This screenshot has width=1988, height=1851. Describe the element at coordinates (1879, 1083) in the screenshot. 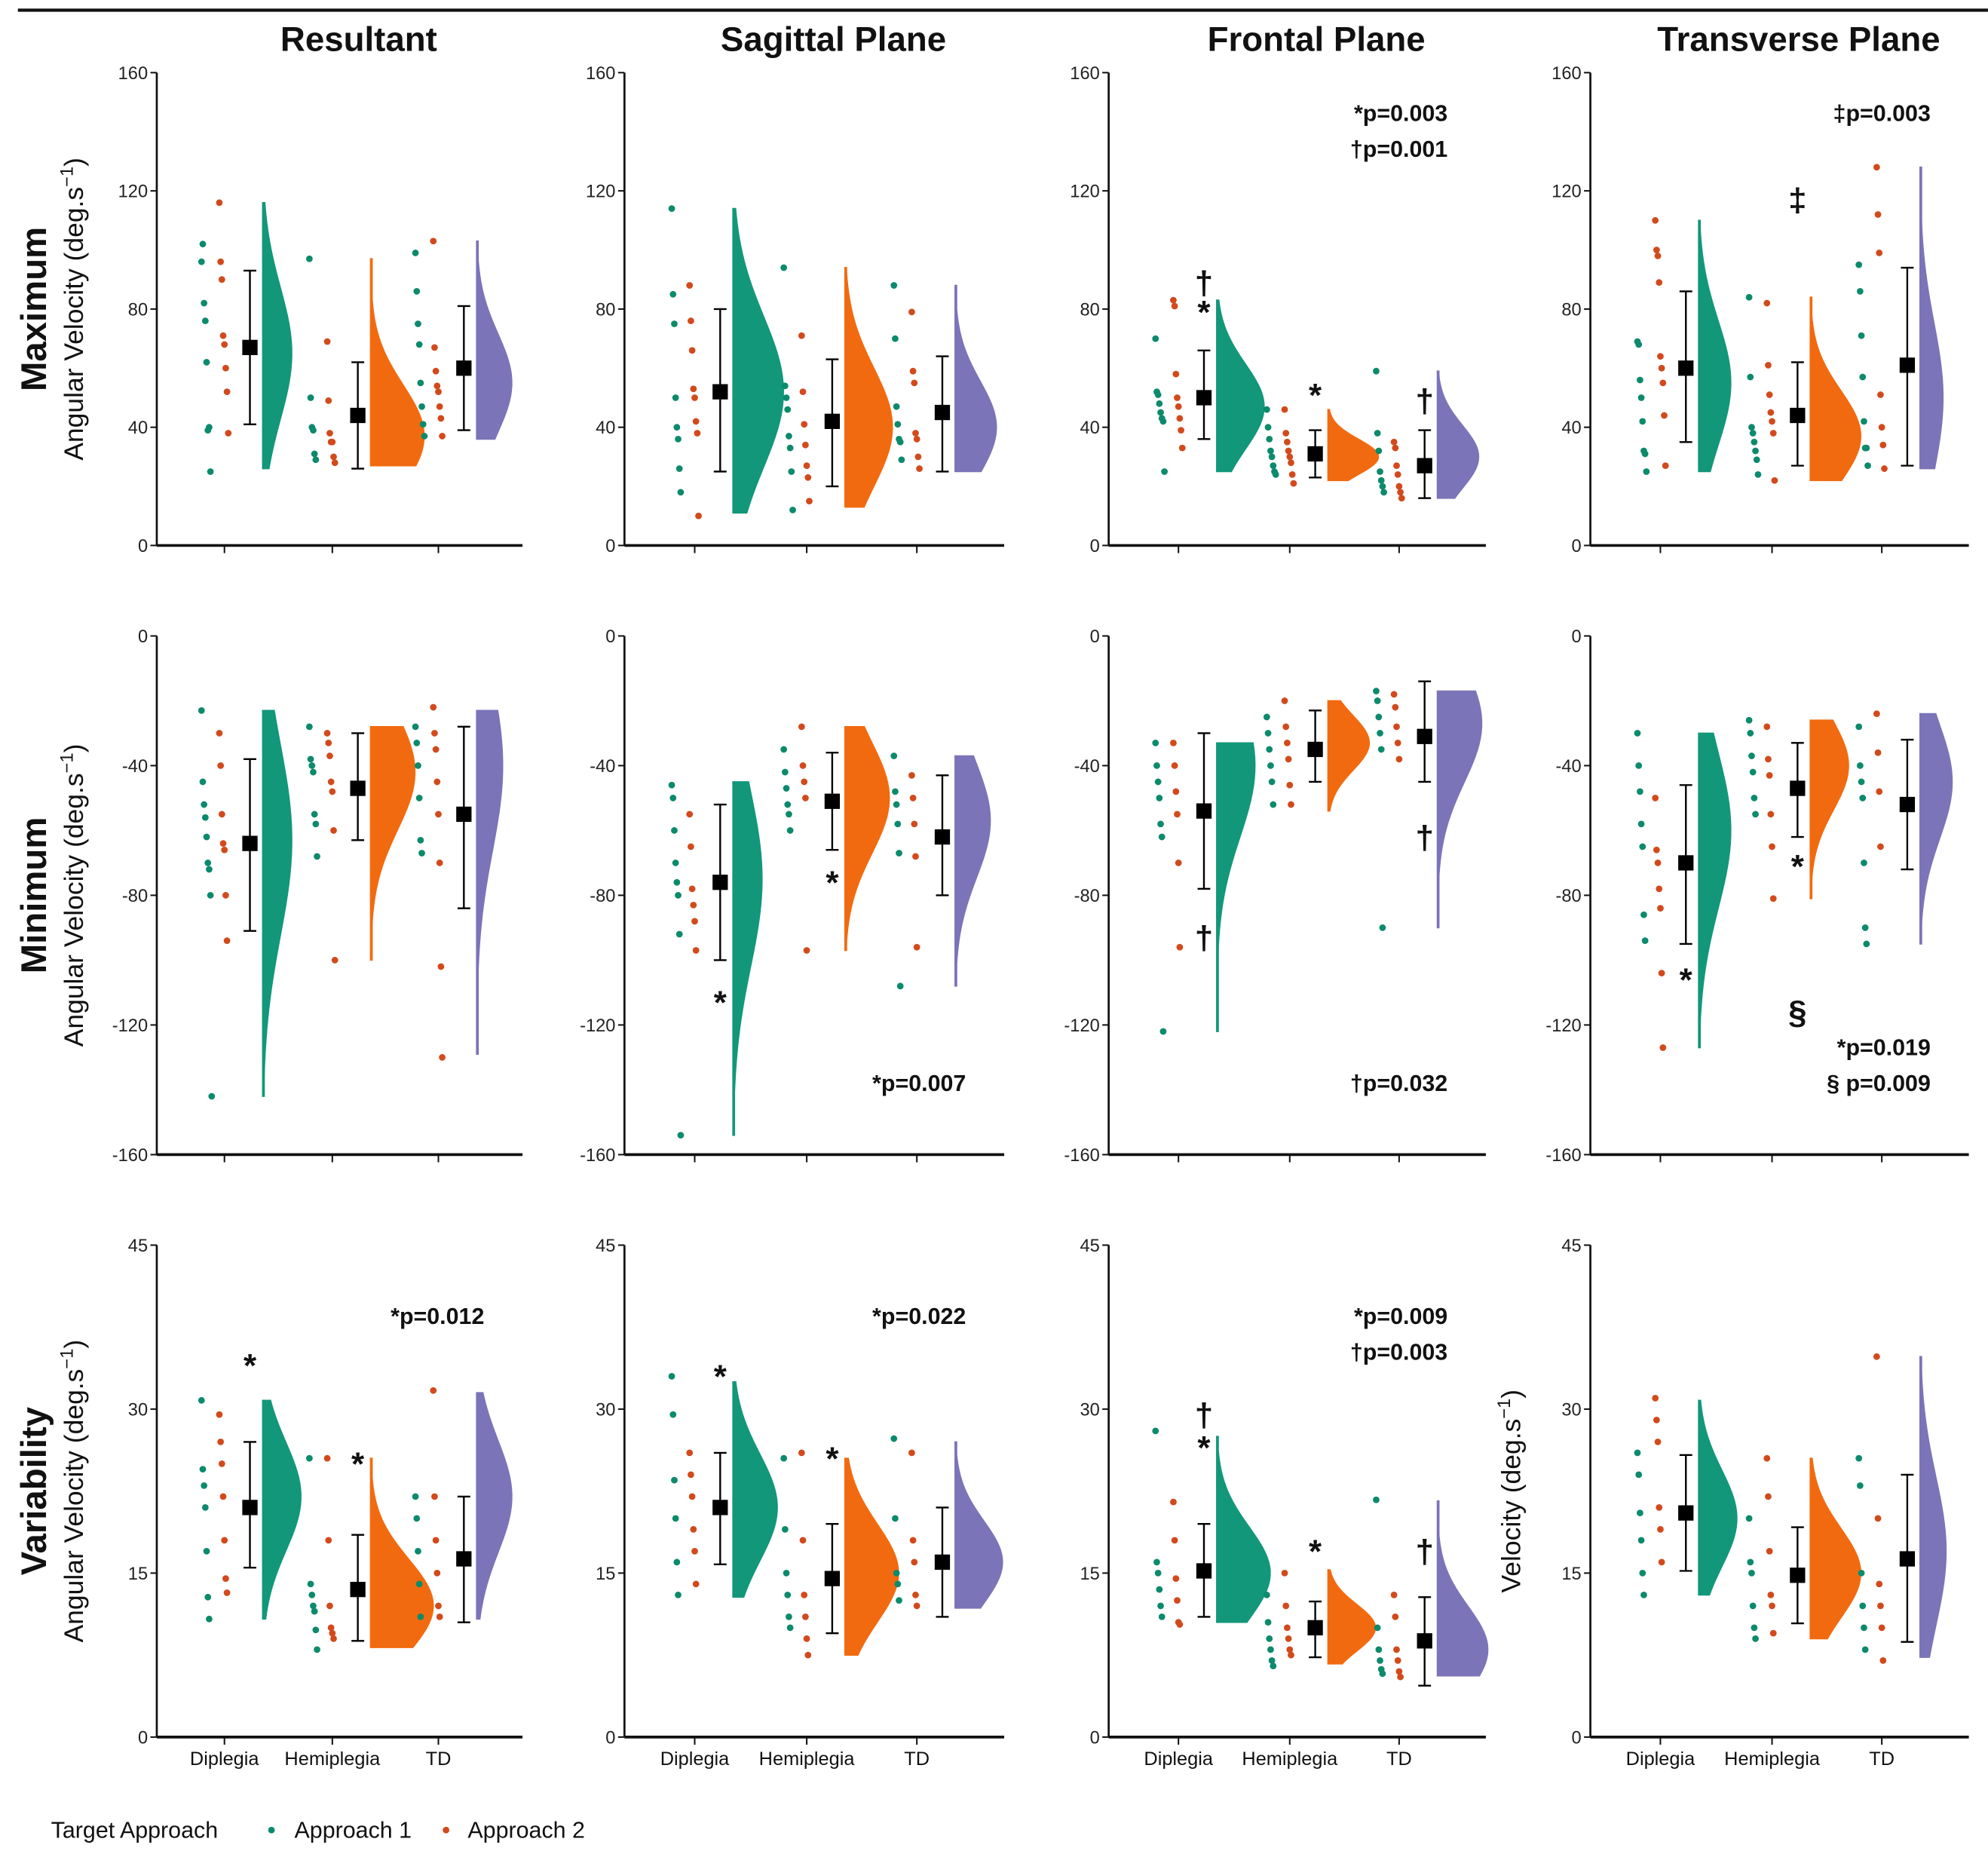

I see `p-value-annotation: § p=0.009` at that location.